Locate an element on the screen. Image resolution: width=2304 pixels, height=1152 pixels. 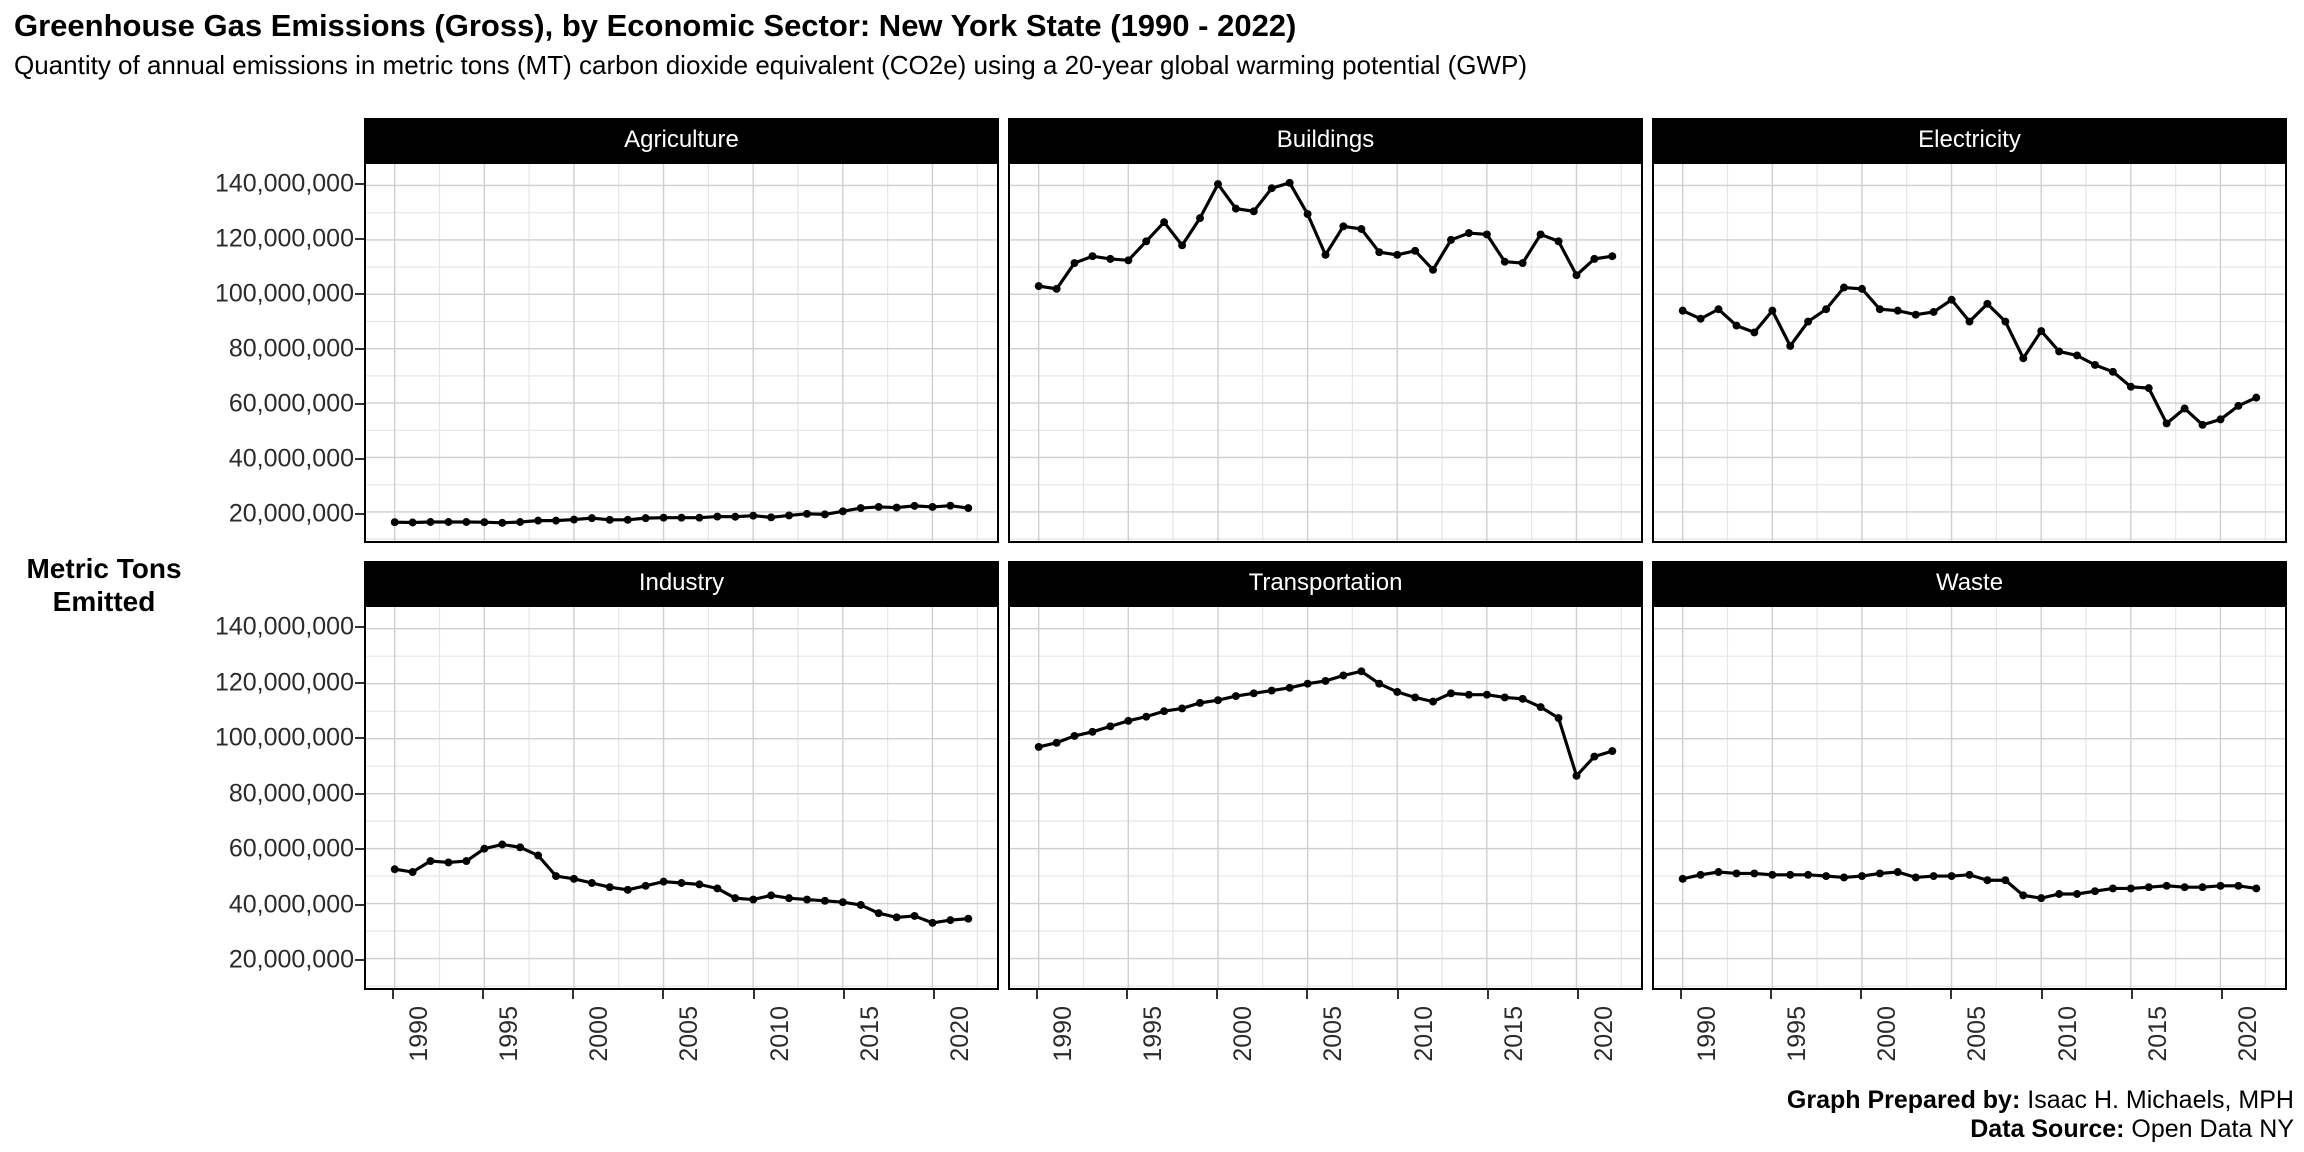
x-tick-label: 2010 is located at coordinates (2067, 1034).